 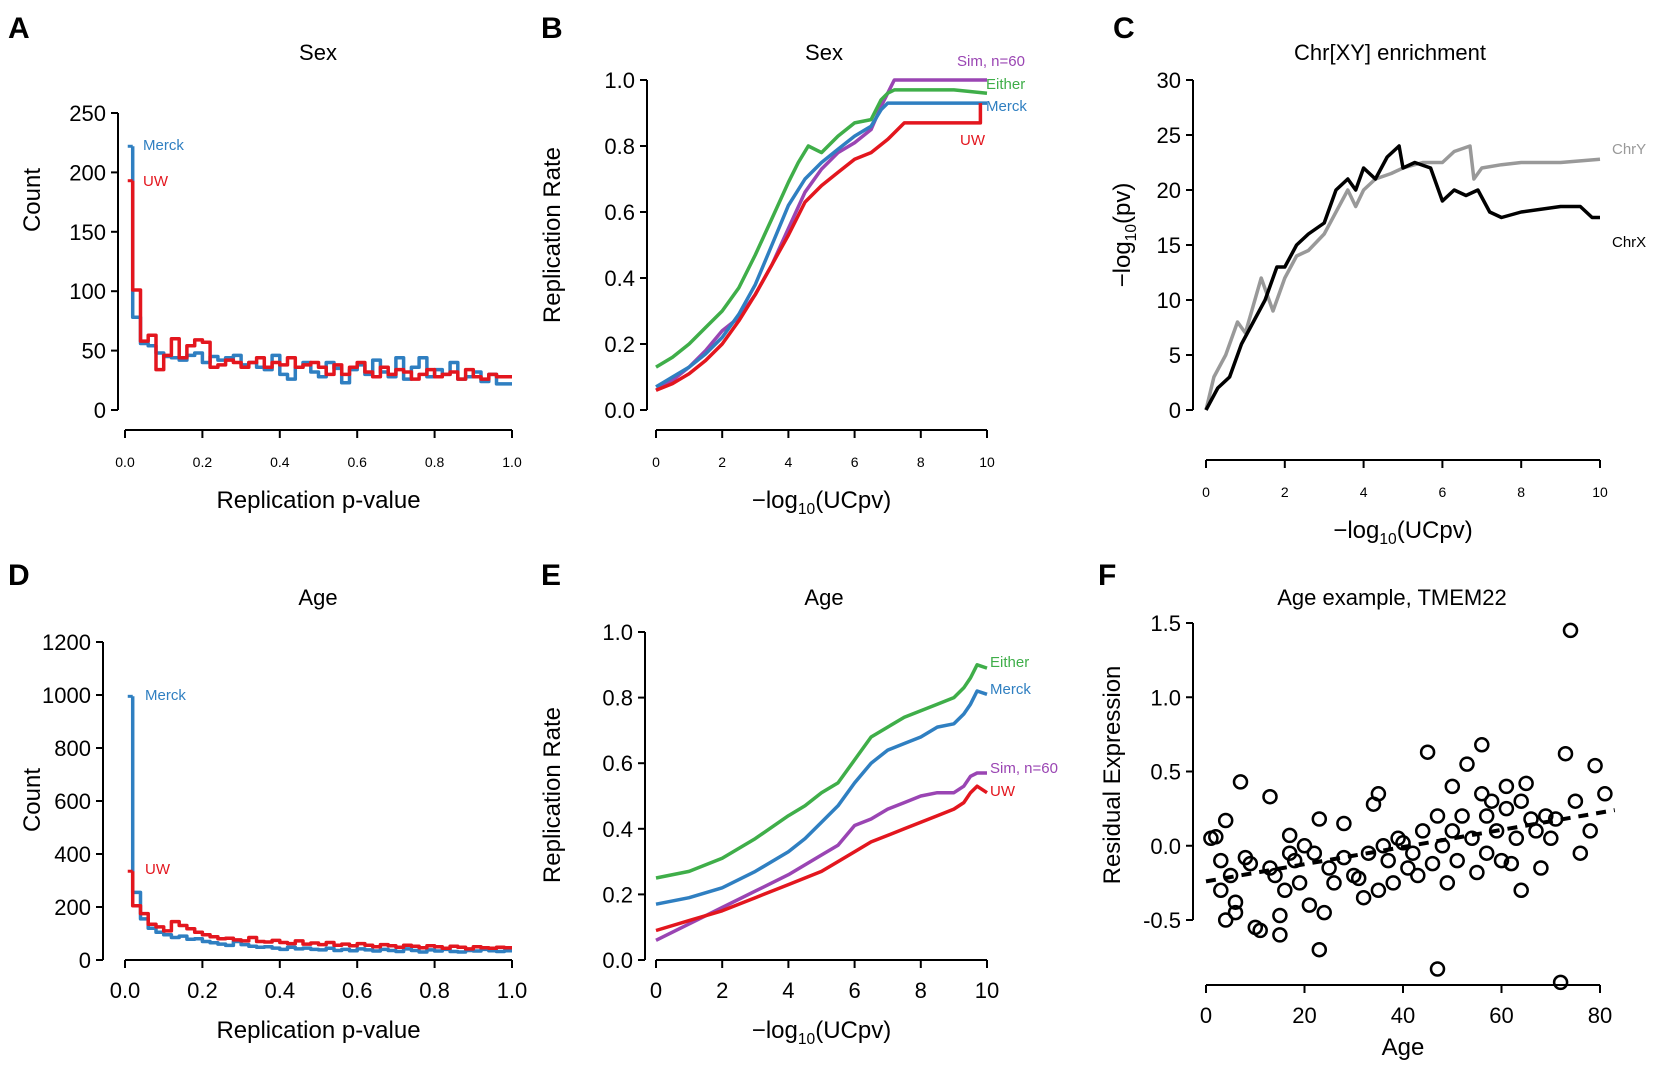 What do you see at coordinates (87, 232) in the screenshot?
I see `y-tick-label: 150` at bounding box center [87, 232].